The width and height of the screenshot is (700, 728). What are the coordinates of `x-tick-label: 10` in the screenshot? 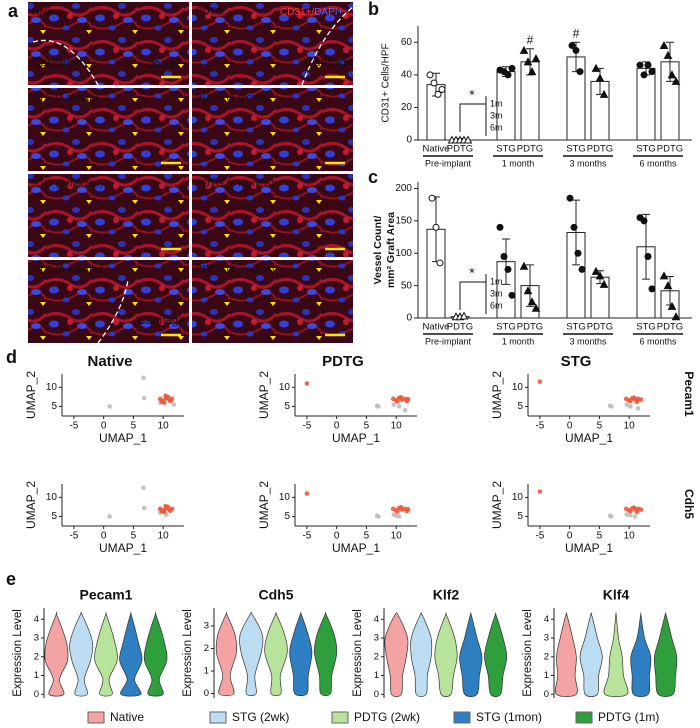 It's located at (397, 426).